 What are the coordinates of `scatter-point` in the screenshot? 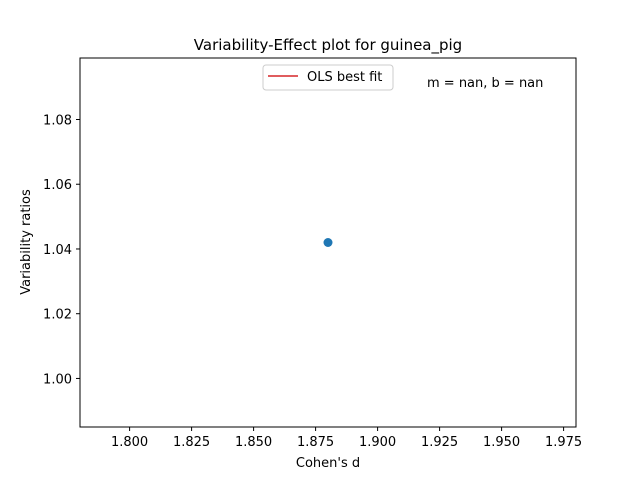 It's located at (328, 242).